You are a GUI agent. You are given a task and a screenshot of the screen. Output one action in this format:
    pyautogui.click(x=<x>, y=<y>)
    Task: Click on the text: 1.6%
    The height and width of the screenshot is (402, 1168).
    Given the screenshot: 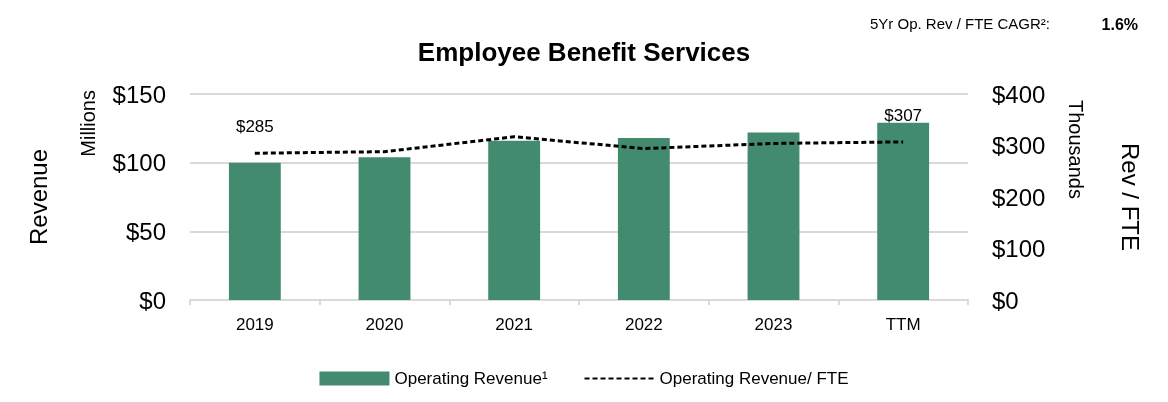 What is the action you would take?
    pyautogui.click(x=1119, y=24)
    